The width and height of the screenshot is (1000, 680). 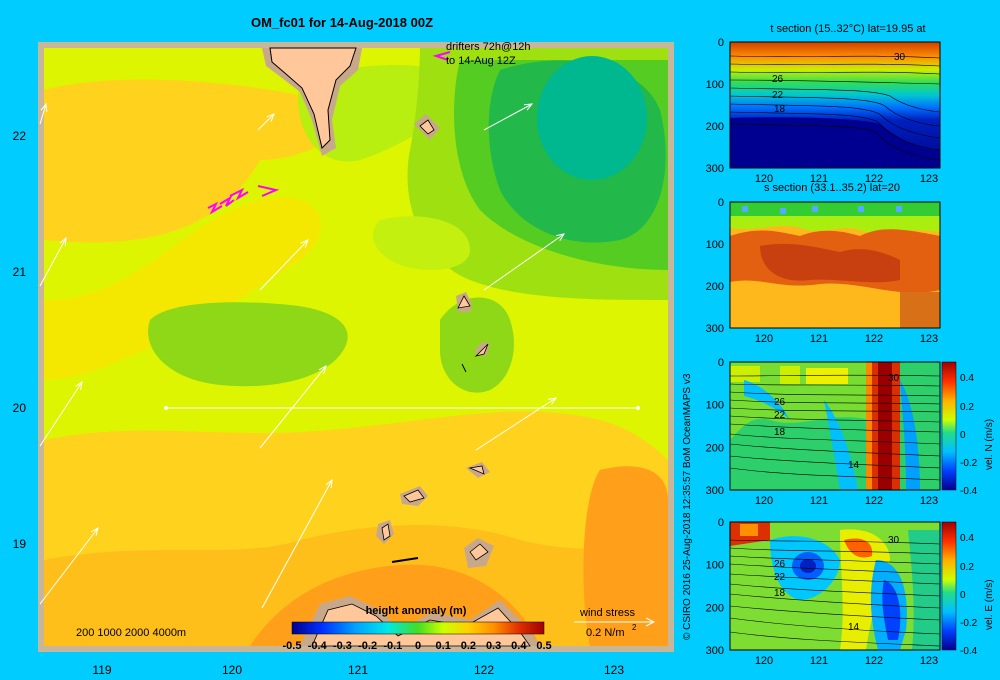 What do you see at coordinates (468, 646) in the screenshot?
I see `colorbar-label: 0.2` at bounding box center [468, 646].